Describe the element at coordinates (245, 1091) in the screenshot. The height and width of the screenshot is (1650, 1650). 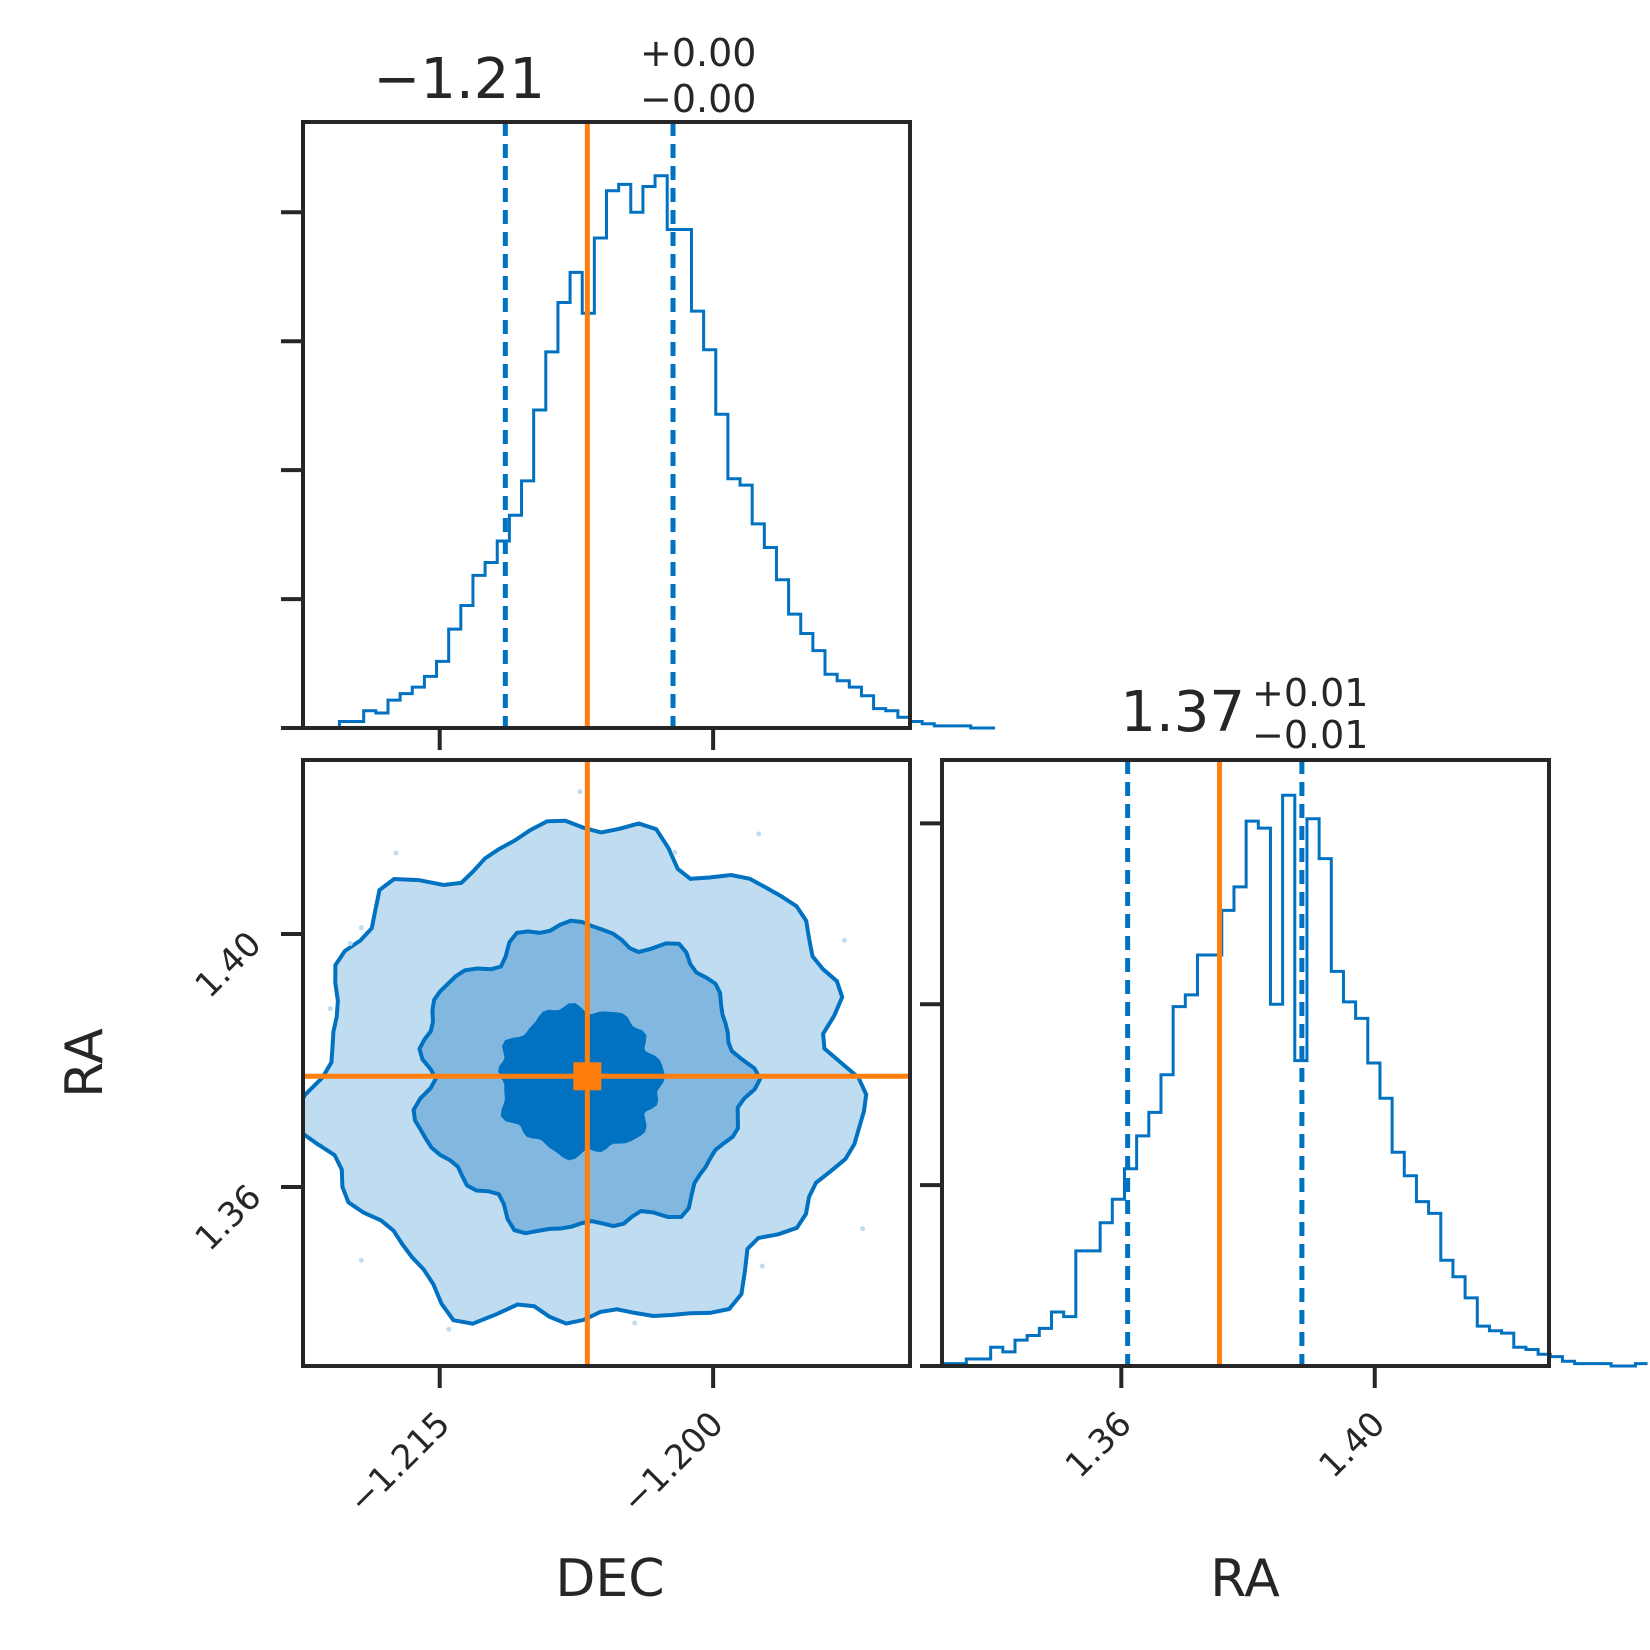
I see `joint-y-ticks: 1.36 1.40` at that location.